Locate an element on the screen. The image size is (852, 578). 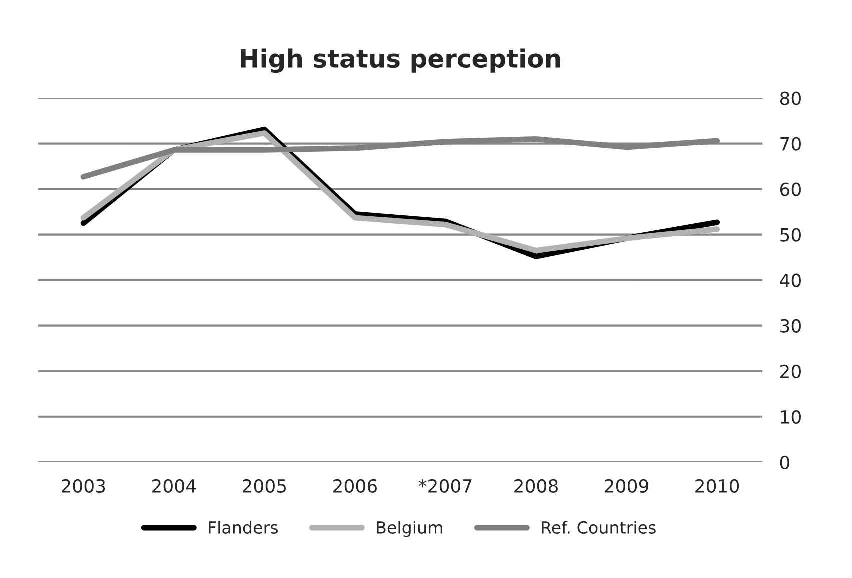
y-tick-label: 50 is located at coordinates (790, 235).